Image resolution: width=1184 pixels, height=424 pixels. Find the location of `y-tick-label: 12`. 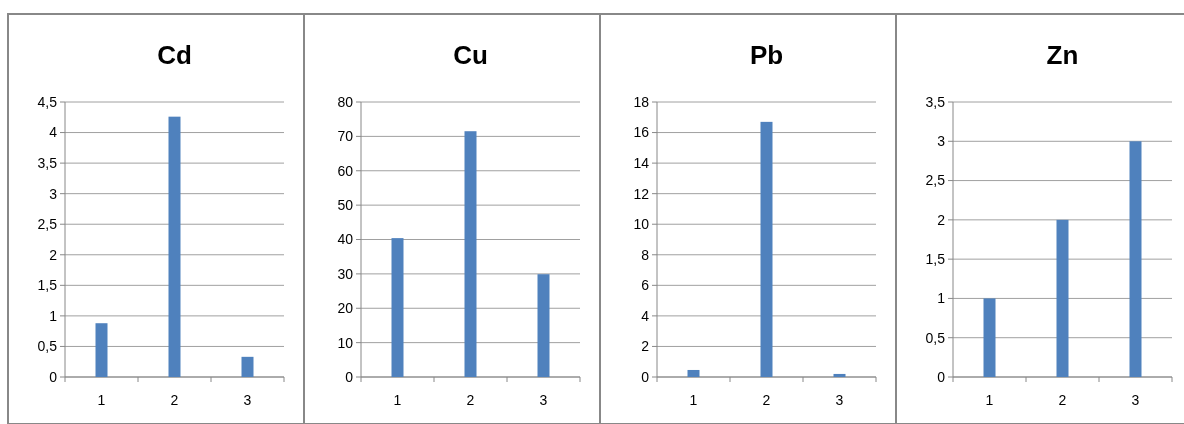

y-tick-label: 12 is located at coordinates (641, 193).